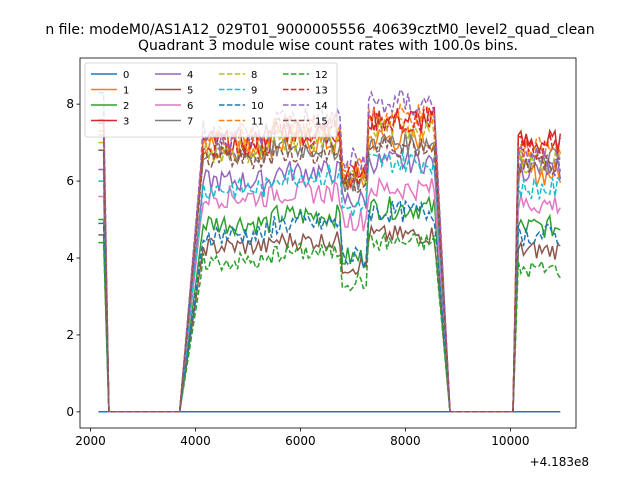 The image size is (640, 480). What do you see at coordinates (126, 106) in the screenshot?
I see `legend-label-2: 2` at bounding box center [126, 106].